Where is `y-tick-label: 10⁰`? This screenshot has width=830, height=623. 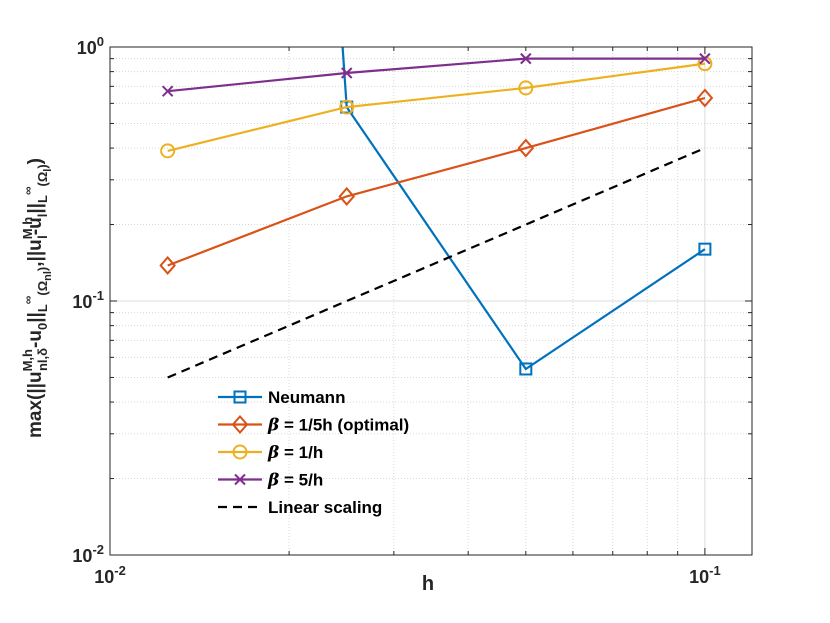 y-tick-label: 10⁰ is located at coordinates (90, 46).